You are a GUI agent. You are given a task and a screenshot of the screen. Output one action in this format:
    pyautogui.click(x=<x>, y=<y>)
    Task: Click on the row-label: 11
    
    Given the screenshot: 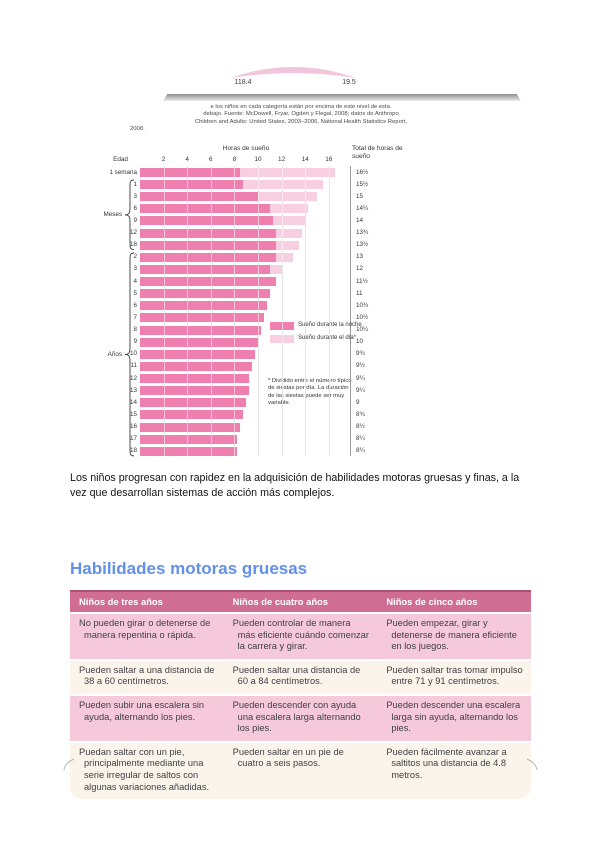 What is the action you would take?
    pyautogui.click(x=133, y=366)
    